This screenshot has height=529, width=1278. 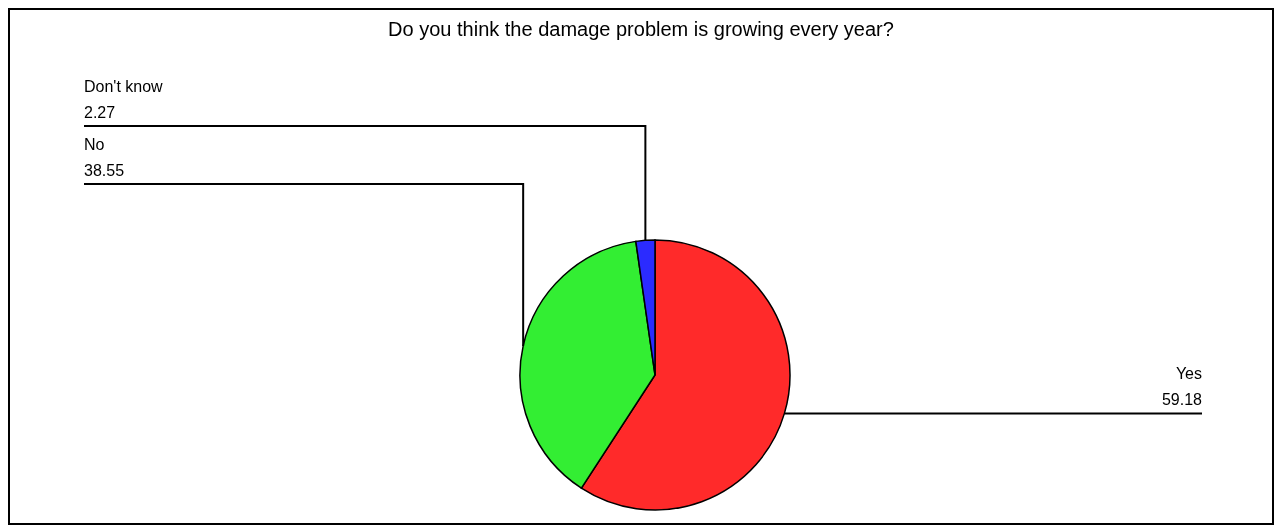 I want to click on data-label: 38.55, so click(x=104, y=170).